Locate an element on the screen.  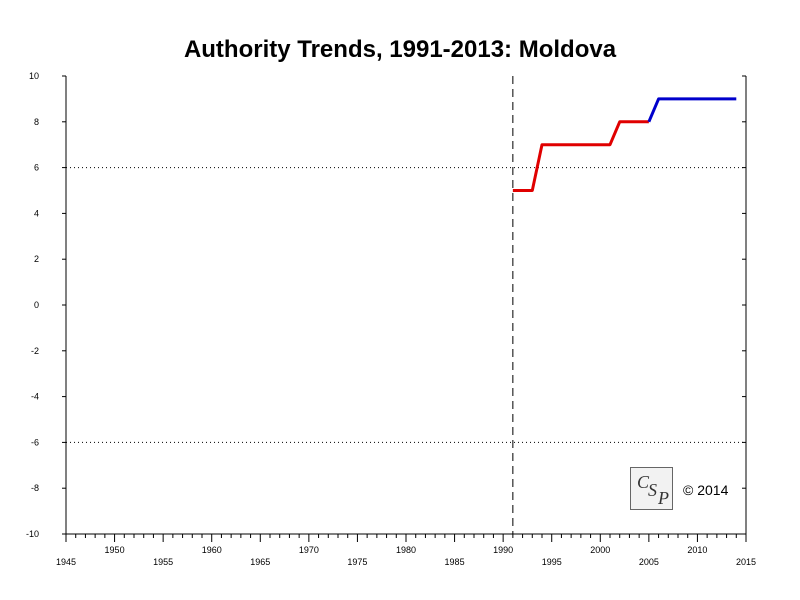
series is located at coordinates (624, 144).